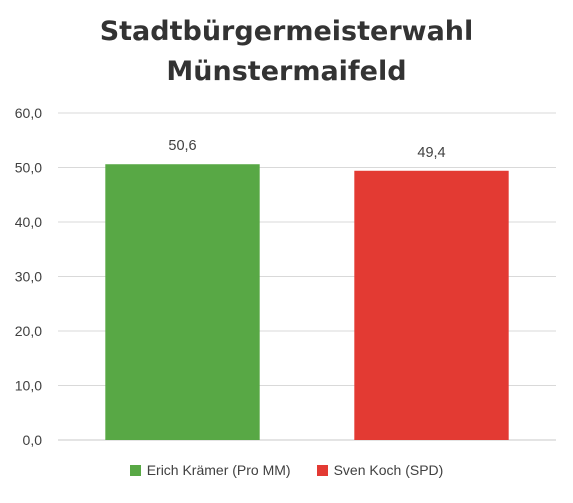 The image size is (573, 503). What do you see at coordinates (28, 277) in the screenshot?
I see `y-tick-label: 30,0` at bounding box center [28, 277].